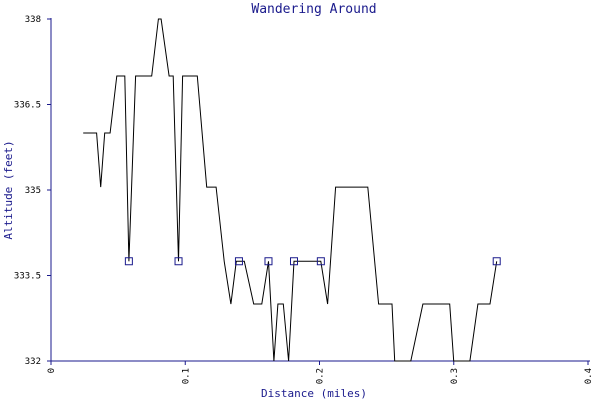  Describe the element at coordinates (321, 376) in the screenshot. I see `x-tick-label: 0.2` at that location.